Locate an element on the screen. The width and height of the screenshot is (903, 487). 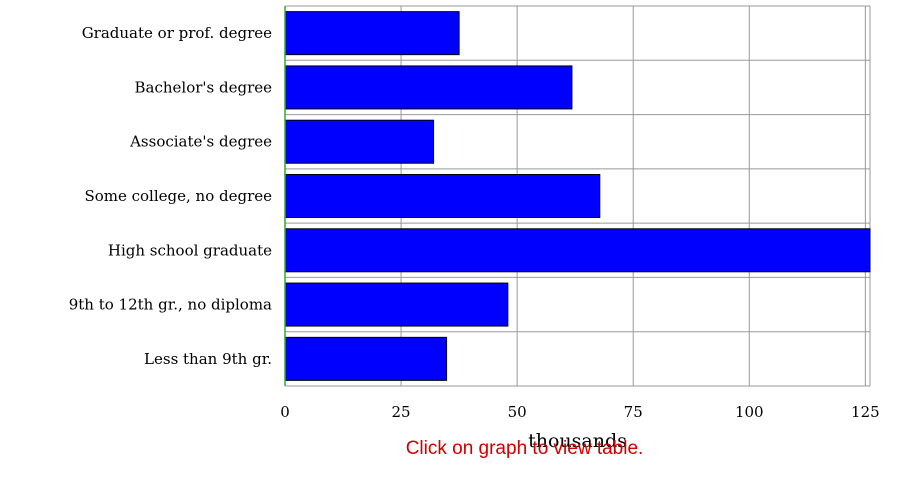
x-tick-label-0: 0 is located at coordinates (285, 412).